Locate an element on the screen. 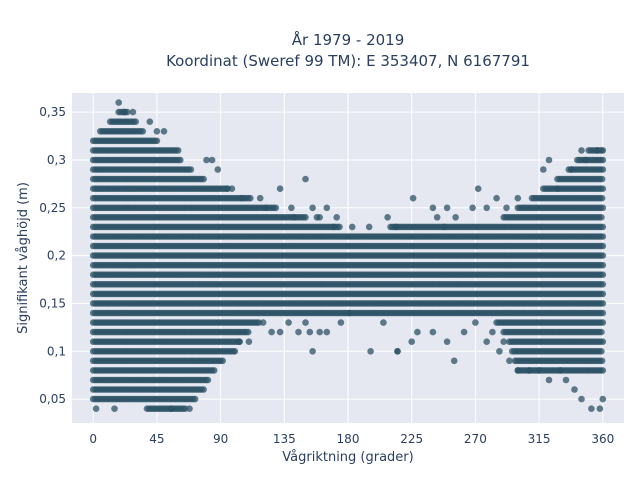  x-tick-label: 225 is located at coordinates (411, 439).